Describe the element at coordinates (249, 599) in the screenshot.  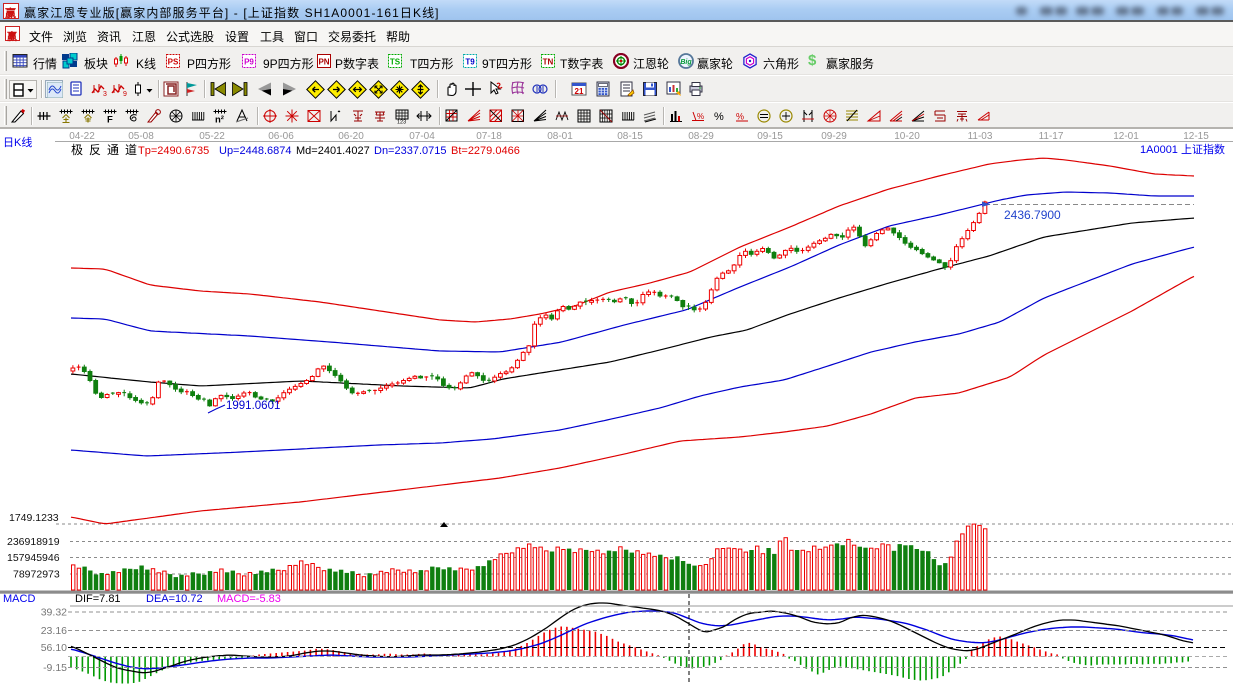
I see `svg-text: MACD=-5.83` at that location.